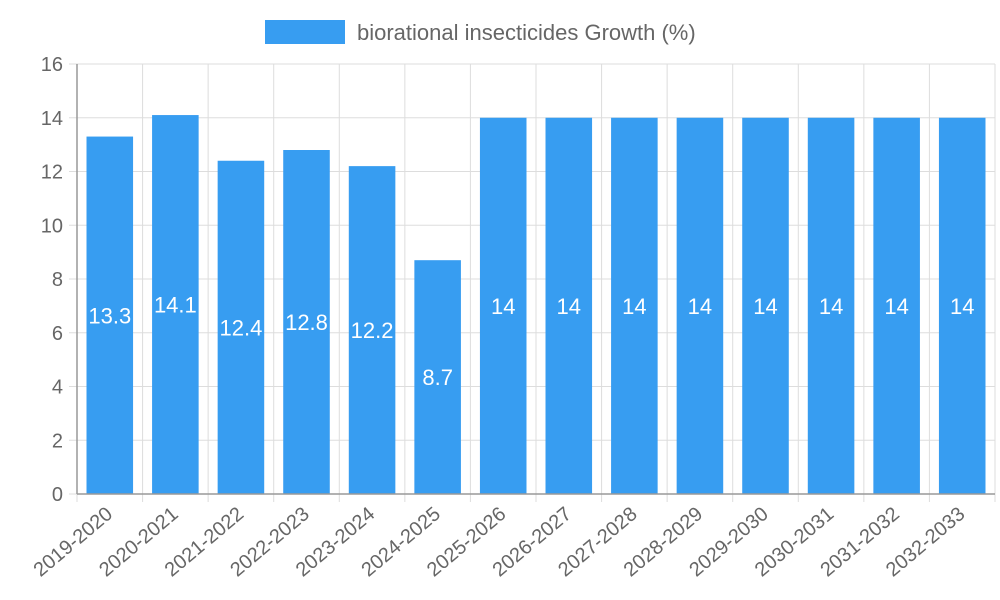  I want to click on bar-value-label: 12.8, so click(306, 322).